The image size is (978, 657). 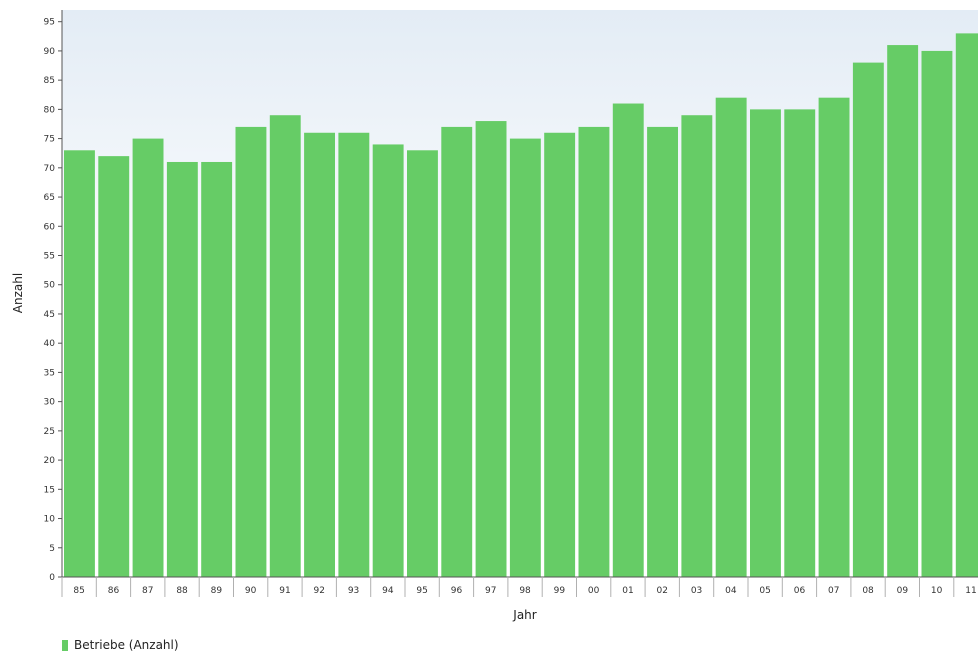 I want to click on x-tick-label: 01, so click(x=627, y=591).